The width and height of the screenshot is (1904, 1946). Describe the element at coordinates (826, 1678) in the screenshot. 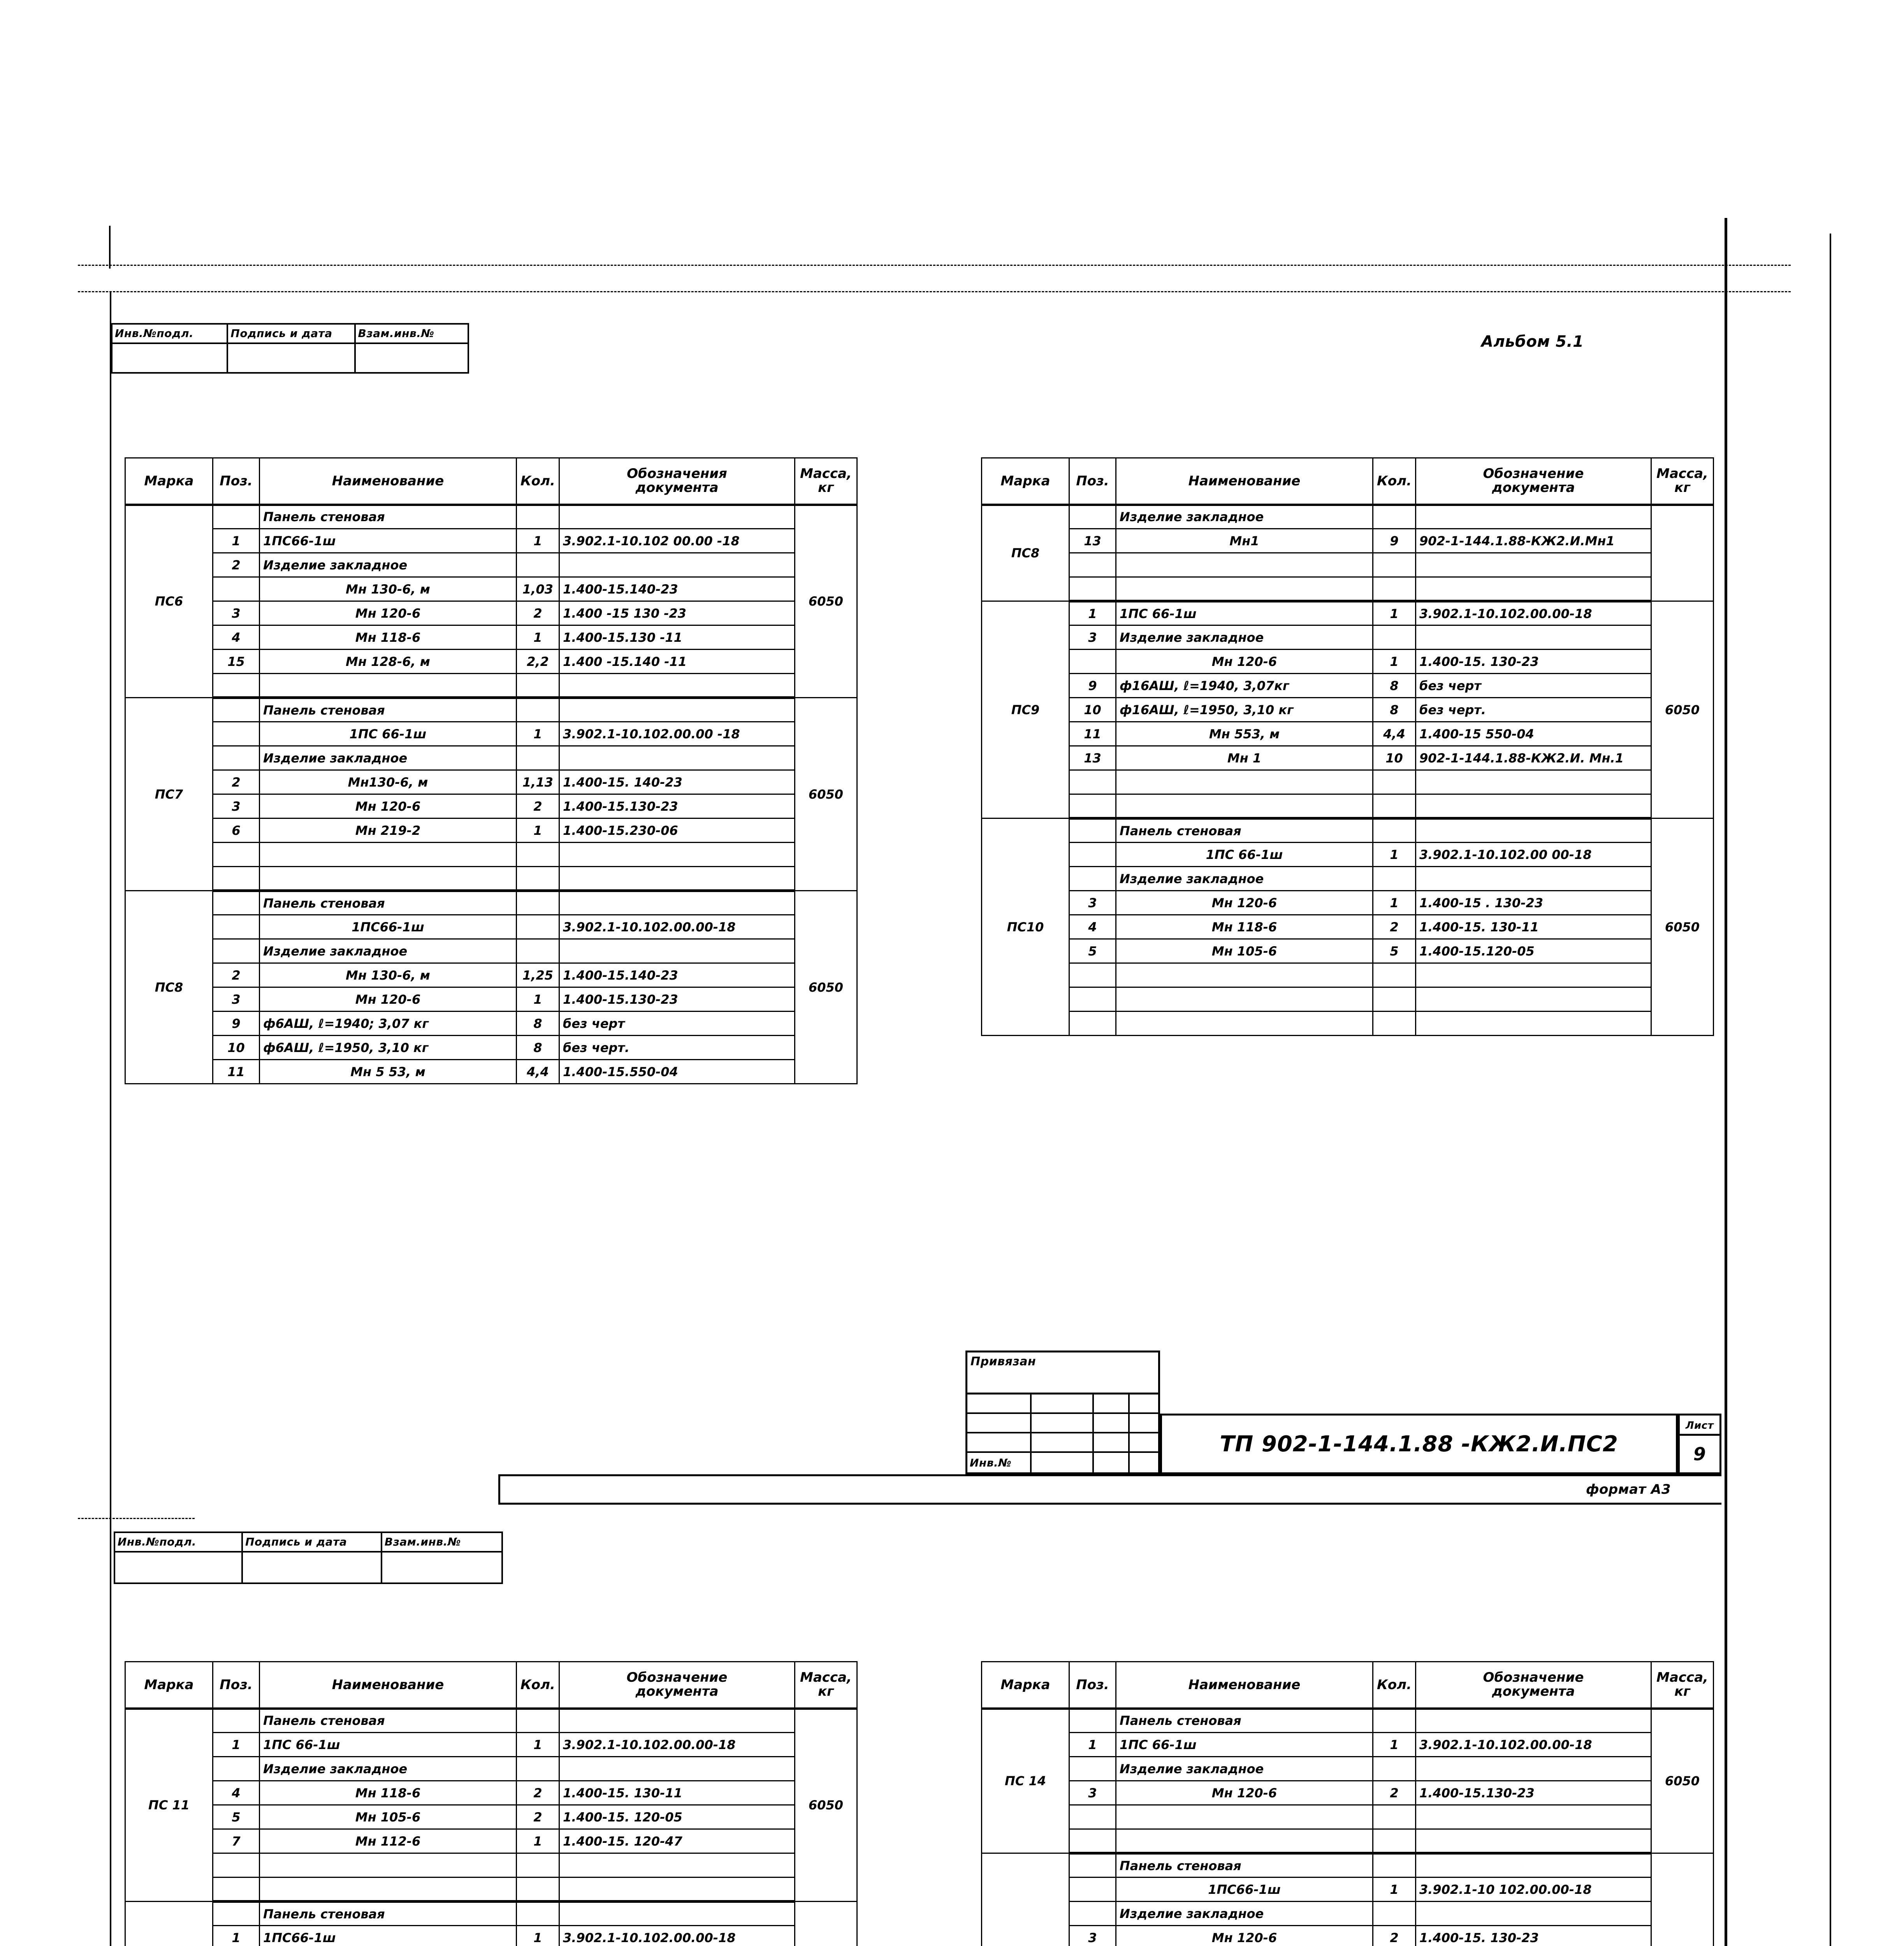

I see `th-mass-line1: Масса,` at that location.